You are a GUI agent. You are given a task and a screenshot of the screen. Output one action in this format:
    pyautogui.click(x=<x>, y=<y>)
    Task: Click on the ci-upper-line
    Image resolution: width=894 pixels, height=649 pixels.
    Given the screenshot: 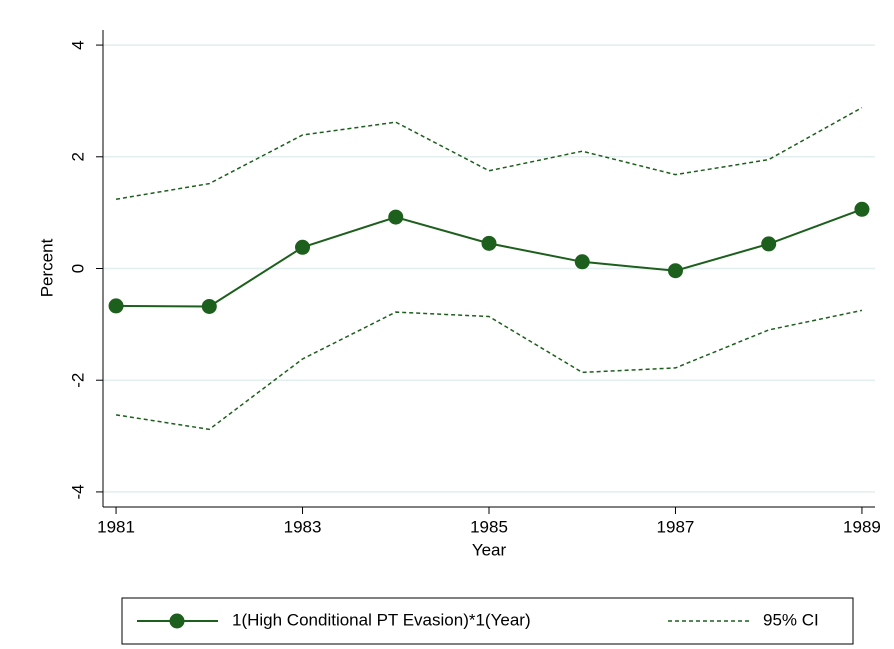 What is the action you would take?
    pyautogui.click(x=489, y=153)
    